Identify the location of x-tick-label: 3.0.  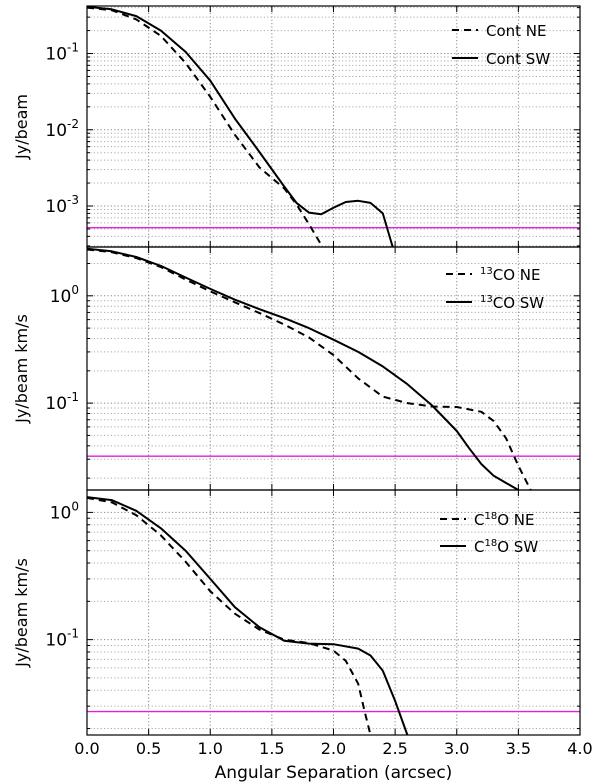
(456, 748).